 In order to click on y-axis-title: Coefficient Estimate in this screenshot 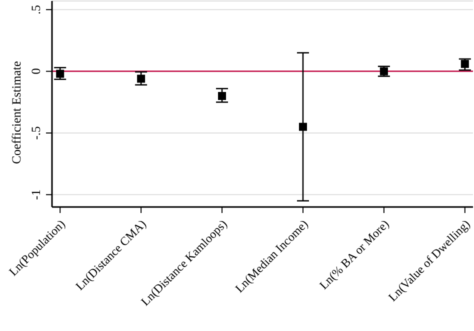, I will do `click(16, 112)`.